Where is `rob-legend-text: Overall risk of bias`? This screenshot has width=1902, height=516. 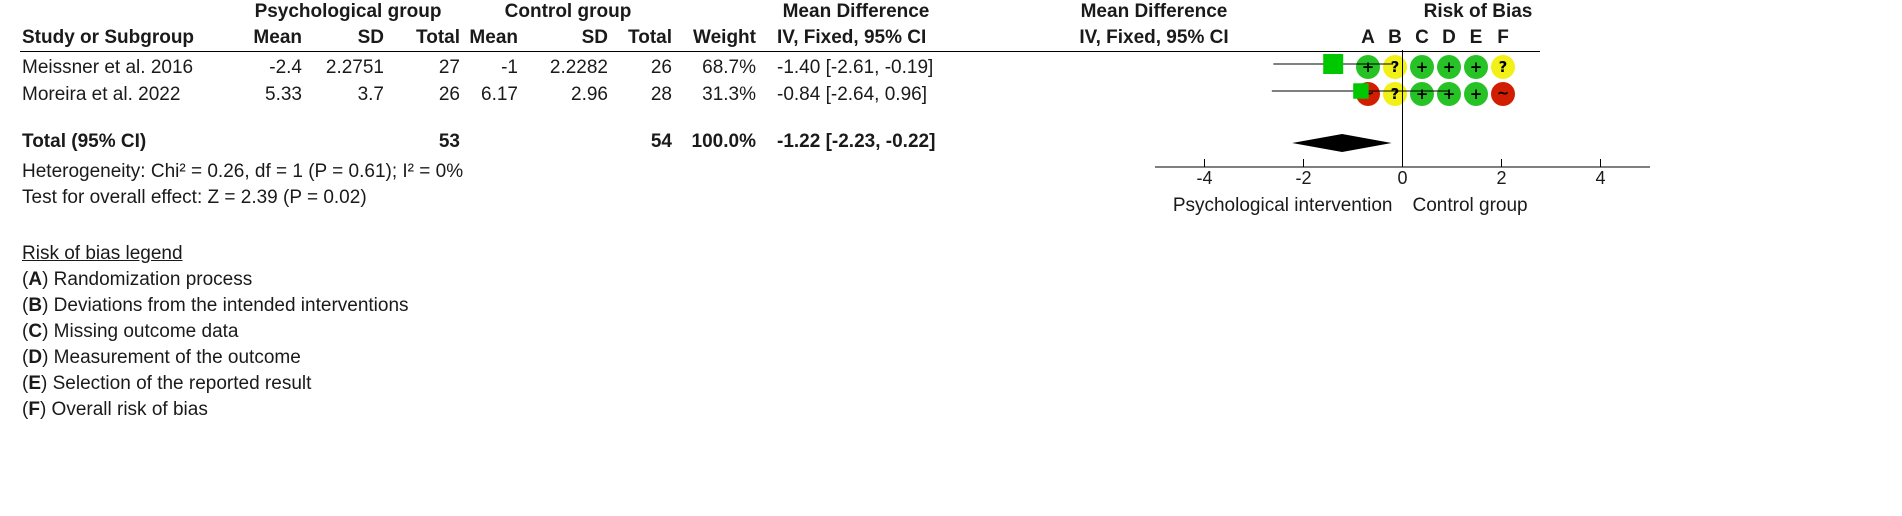 rob-legend-text: Overall risk of bias is located at coordinates (129, 409).